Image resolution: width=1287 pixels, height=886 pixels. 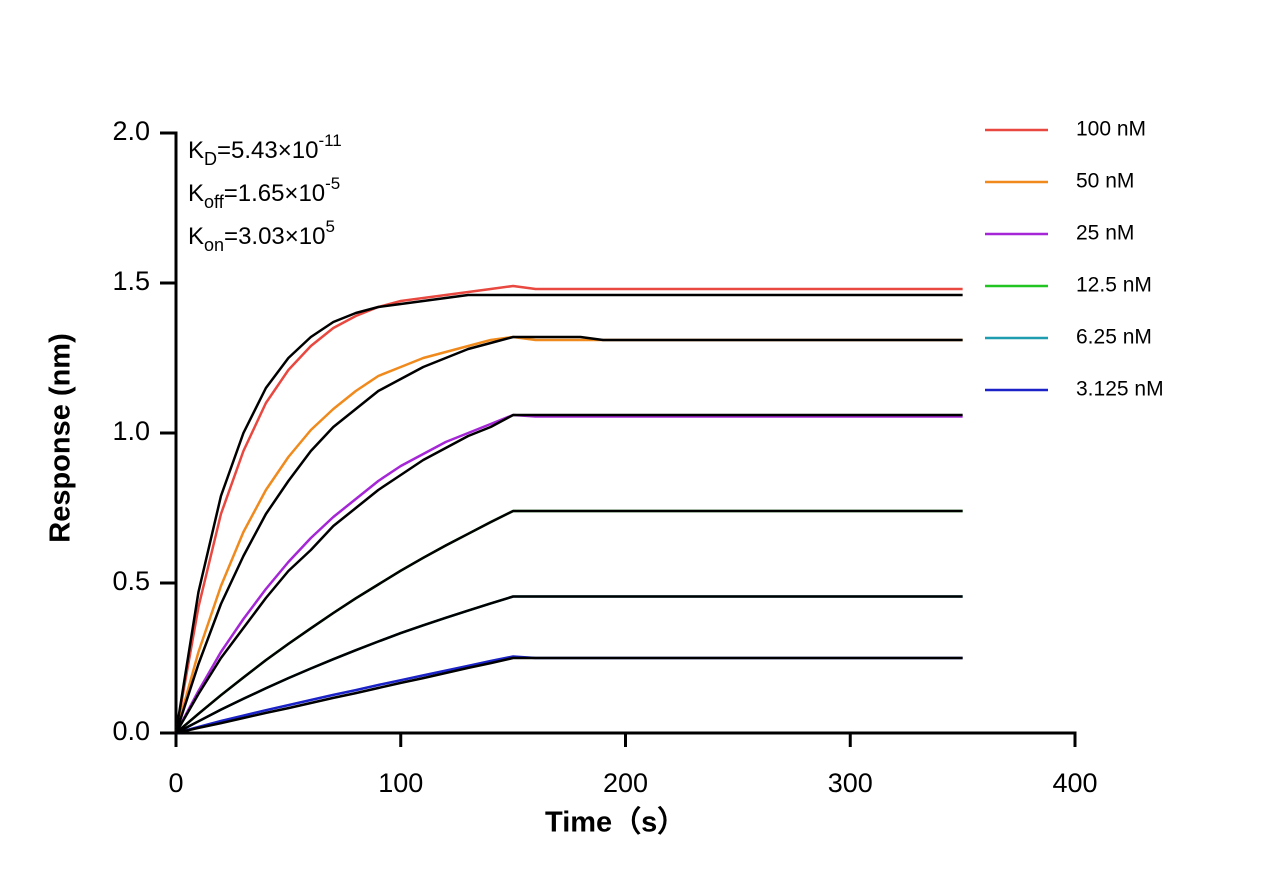 What do you see at coordinates (329, 226) in the screenshot?
I see `annotation-exponent: 5` at bounding box center [329, 226].